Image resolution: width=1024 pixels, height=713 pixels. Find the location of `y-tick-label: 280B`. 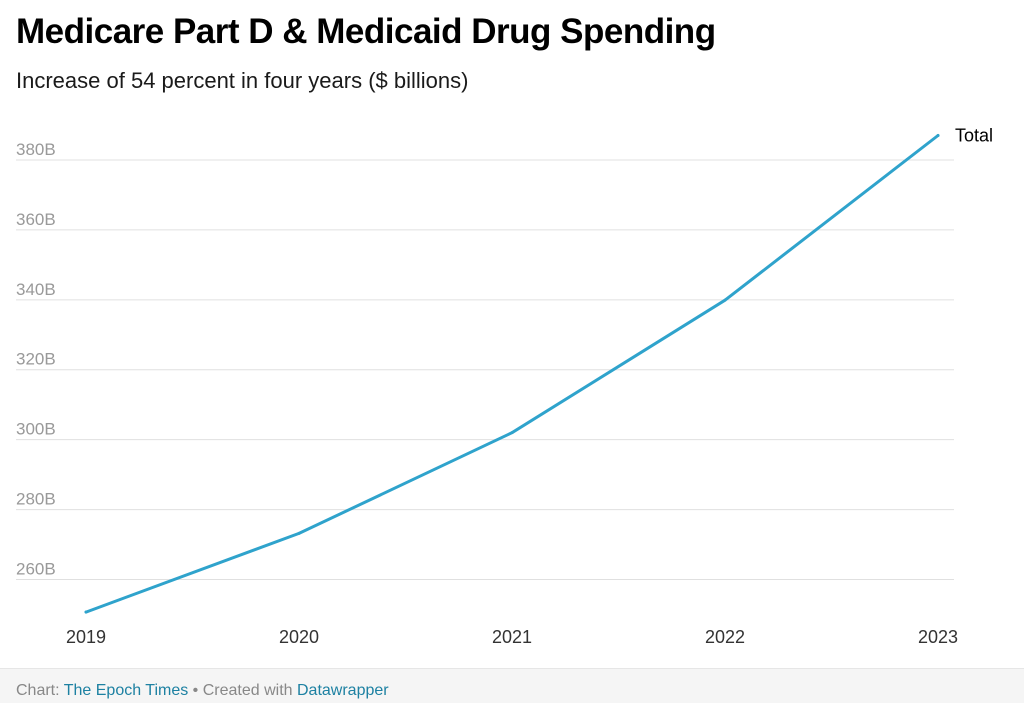

y-tick-label: 280B is located at coordinates (36, 499).